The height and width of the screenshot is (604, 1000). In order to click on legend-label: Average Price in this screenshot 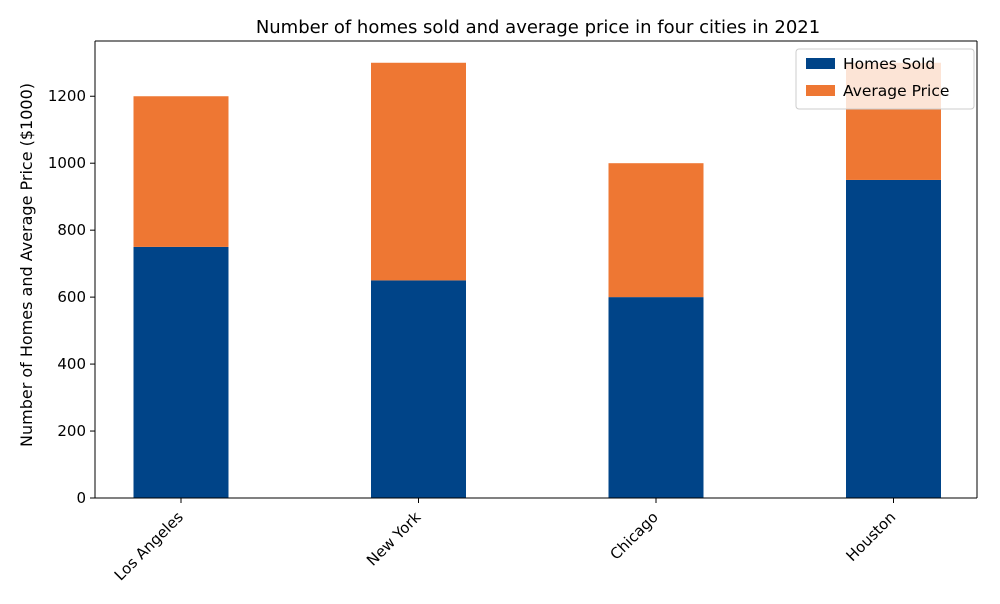, I will do `click(896, 91)`.